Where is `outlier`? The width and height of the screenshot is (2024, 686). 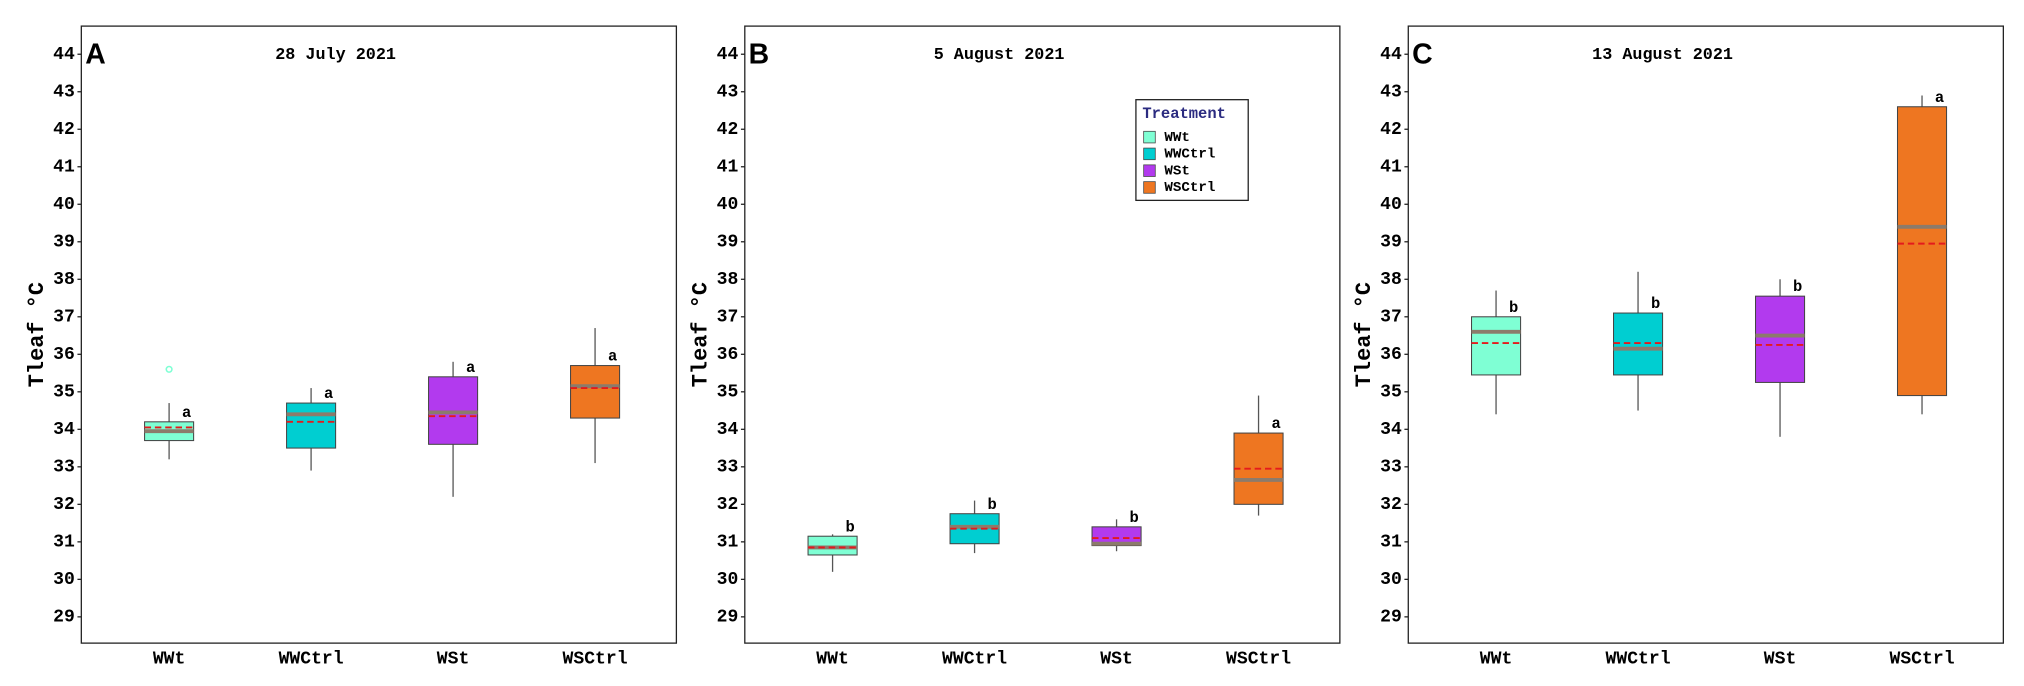 outlier is located at coordinates (169, 369).